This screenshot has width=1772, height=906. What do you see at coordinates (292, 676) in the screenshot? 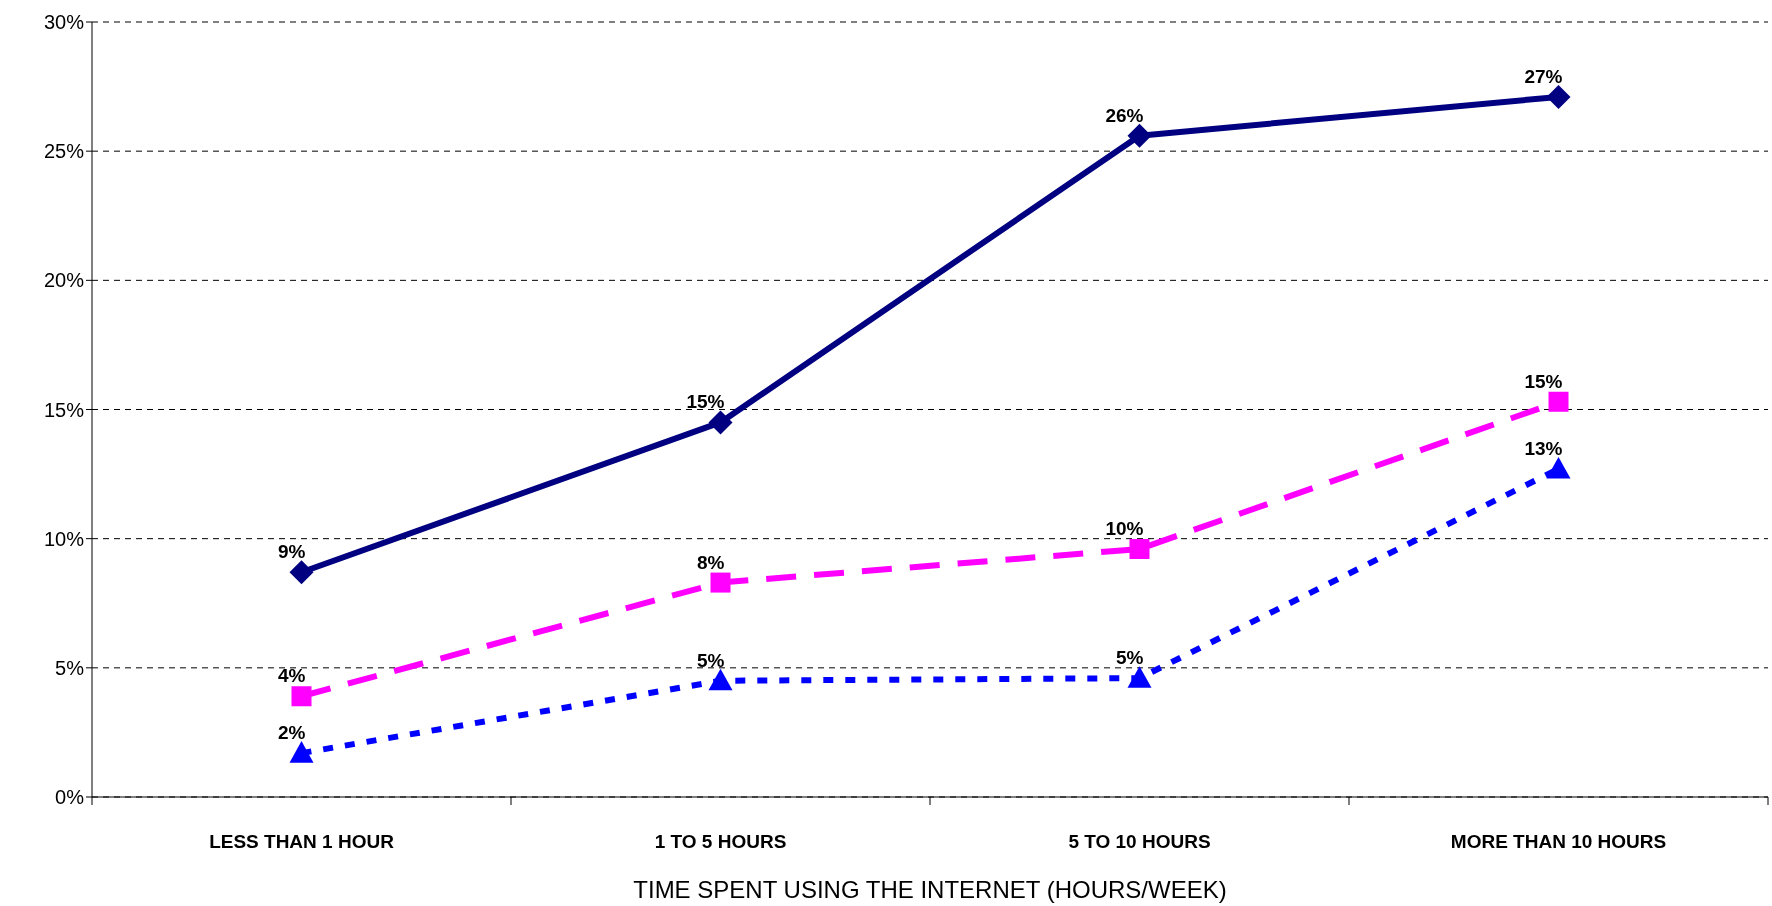
I see `data-label: 4%` at bounding box center [292, 676].